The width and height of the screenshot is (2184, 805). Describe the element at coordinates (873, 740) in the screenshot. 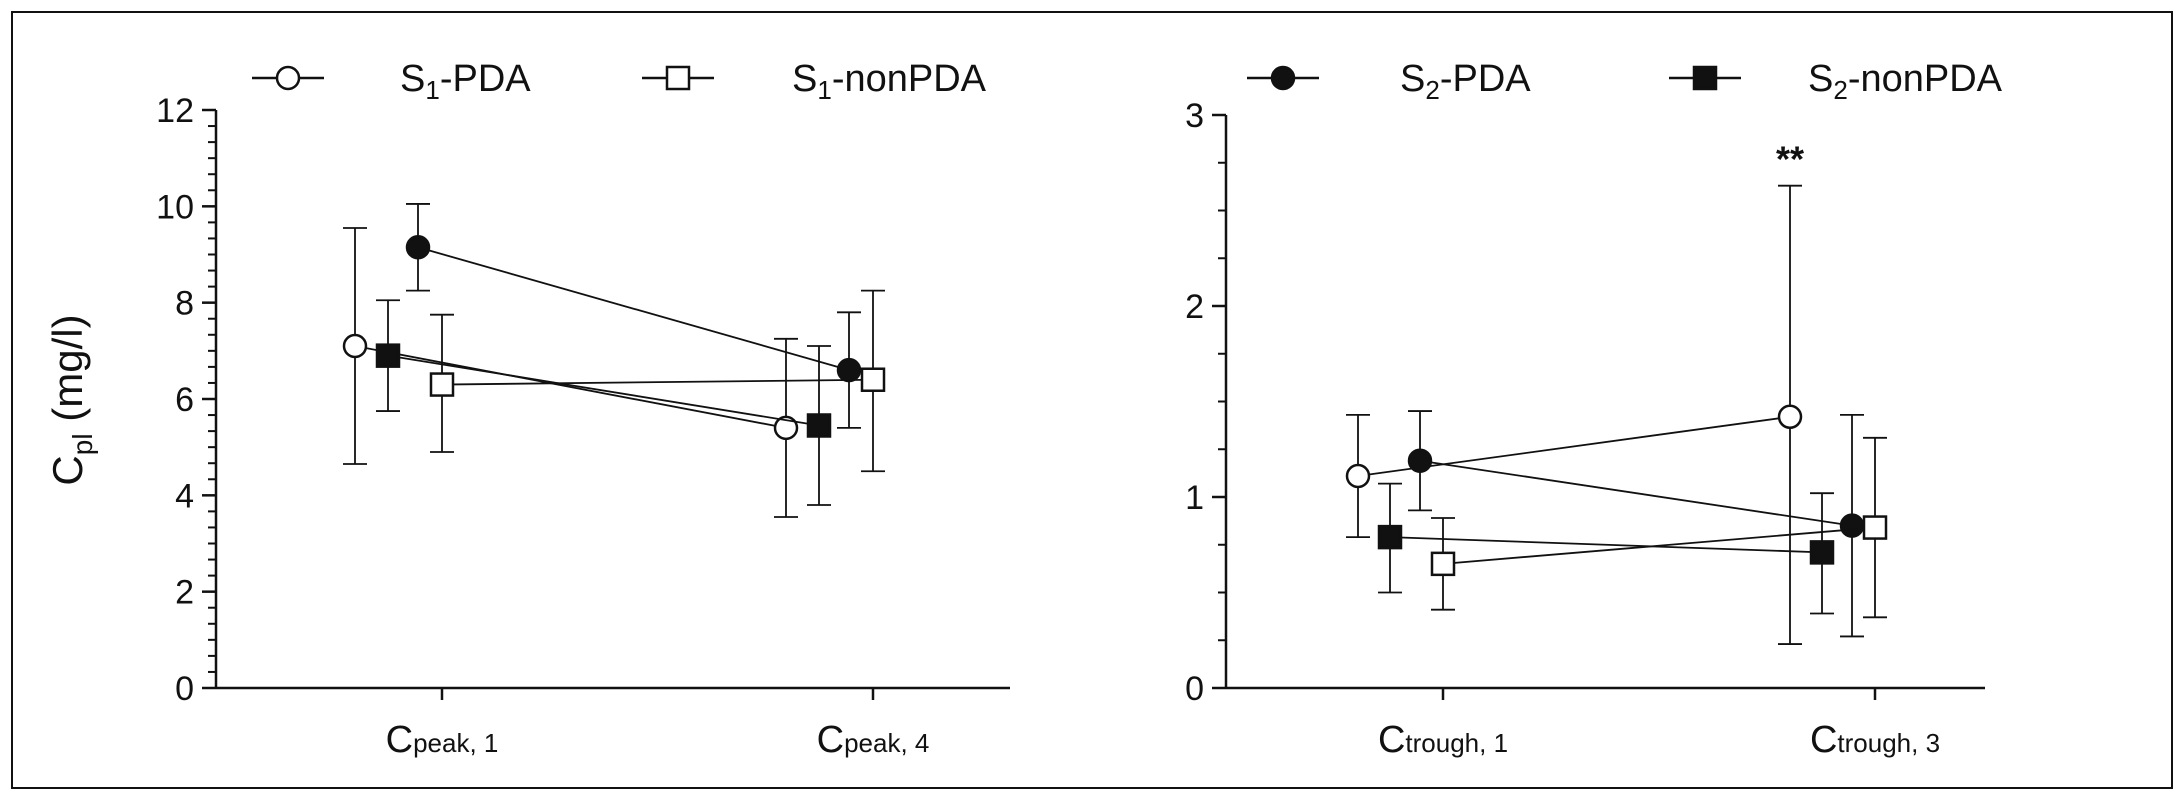

I see `x-category-label: Cpeak, 4` at that location.